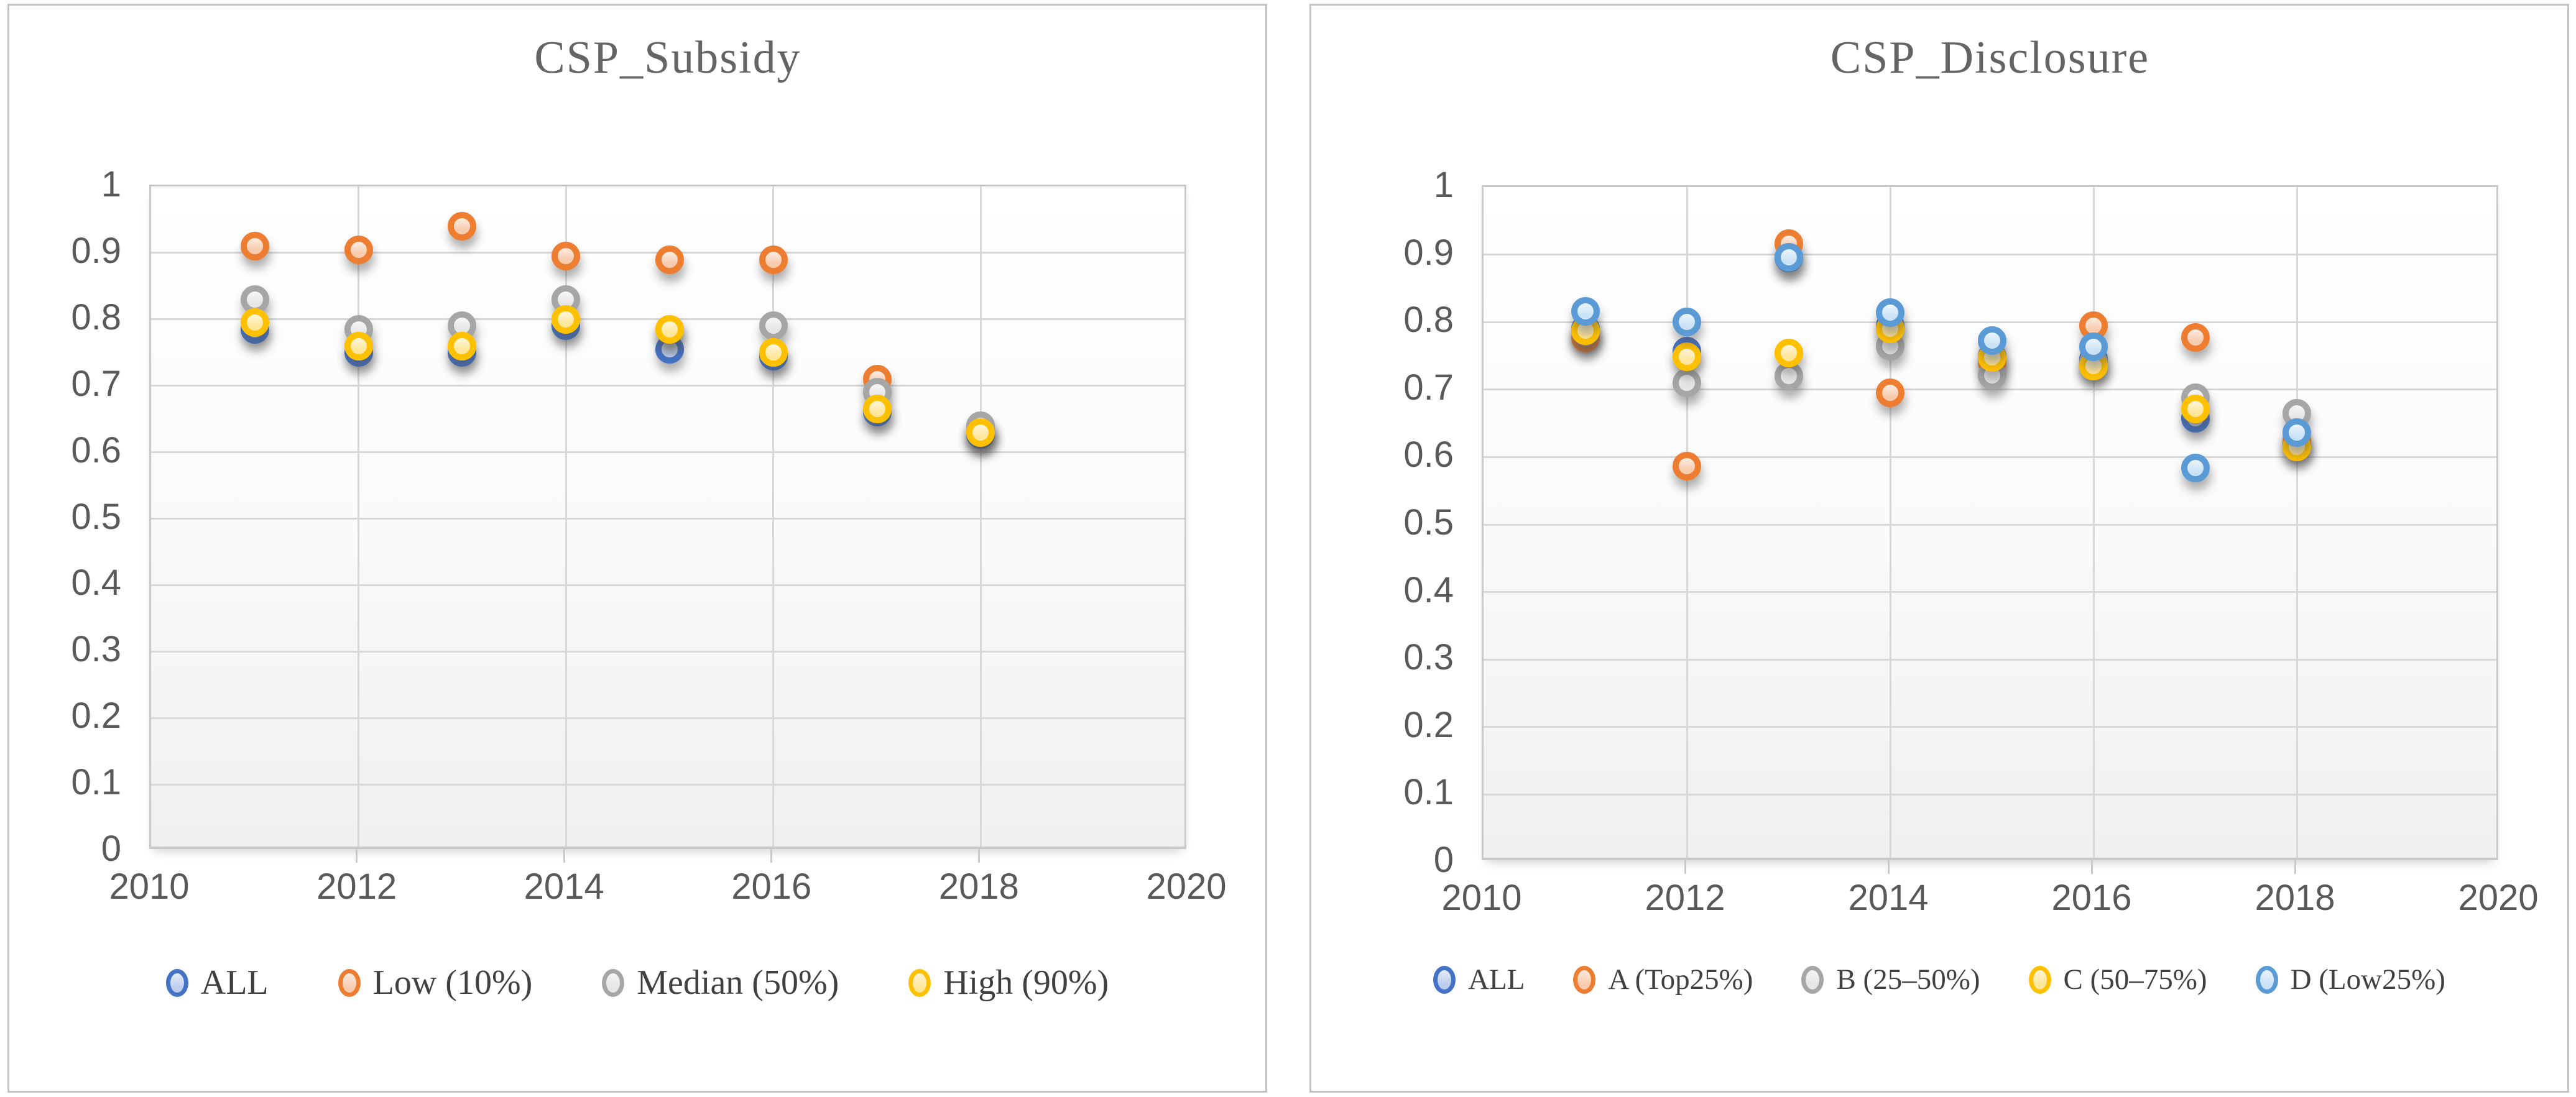  What do you see at coordinates (2367, 979) in the screenshot?
I see `legend-label: D (Low25%)` at bounding box center [2367, 979].